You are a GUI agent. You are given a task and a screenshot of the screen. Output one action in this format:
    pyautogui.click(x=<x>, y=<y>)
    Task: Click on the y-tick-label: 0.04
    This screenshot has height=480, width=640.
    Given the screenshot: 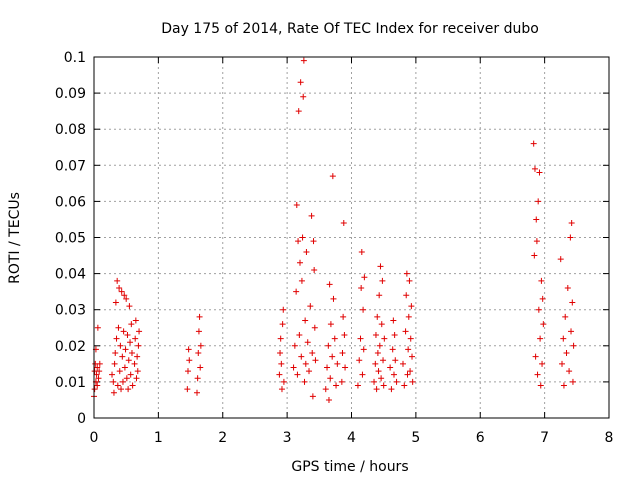 What is the action you would take?
    pyautogui.click(x=70, y=275)
    